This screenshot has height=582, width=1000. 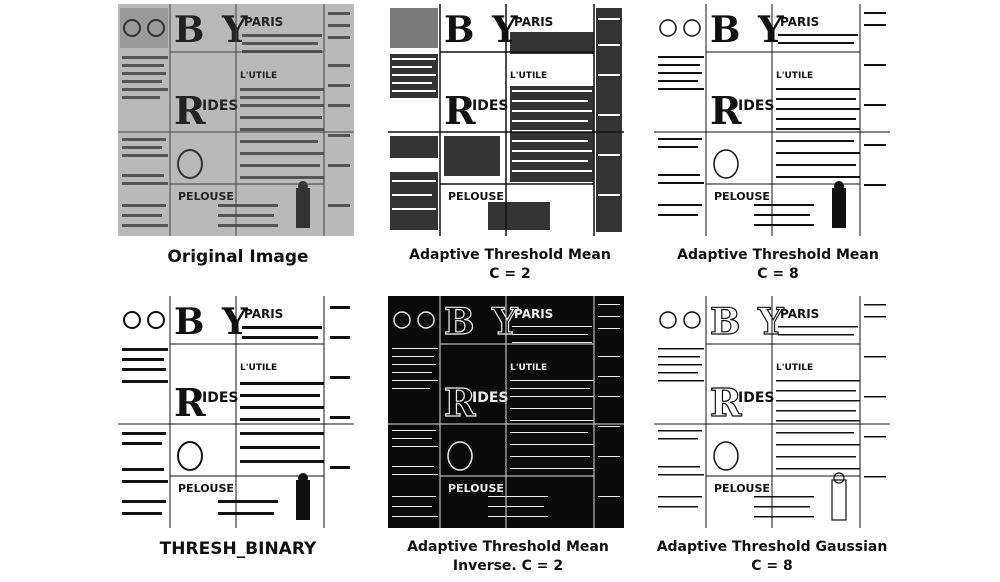 I want to click on newspaper-clean-illustration: B Y PARIS R IDES PELOUSE L'UTILE, so click(x=772, y=120).